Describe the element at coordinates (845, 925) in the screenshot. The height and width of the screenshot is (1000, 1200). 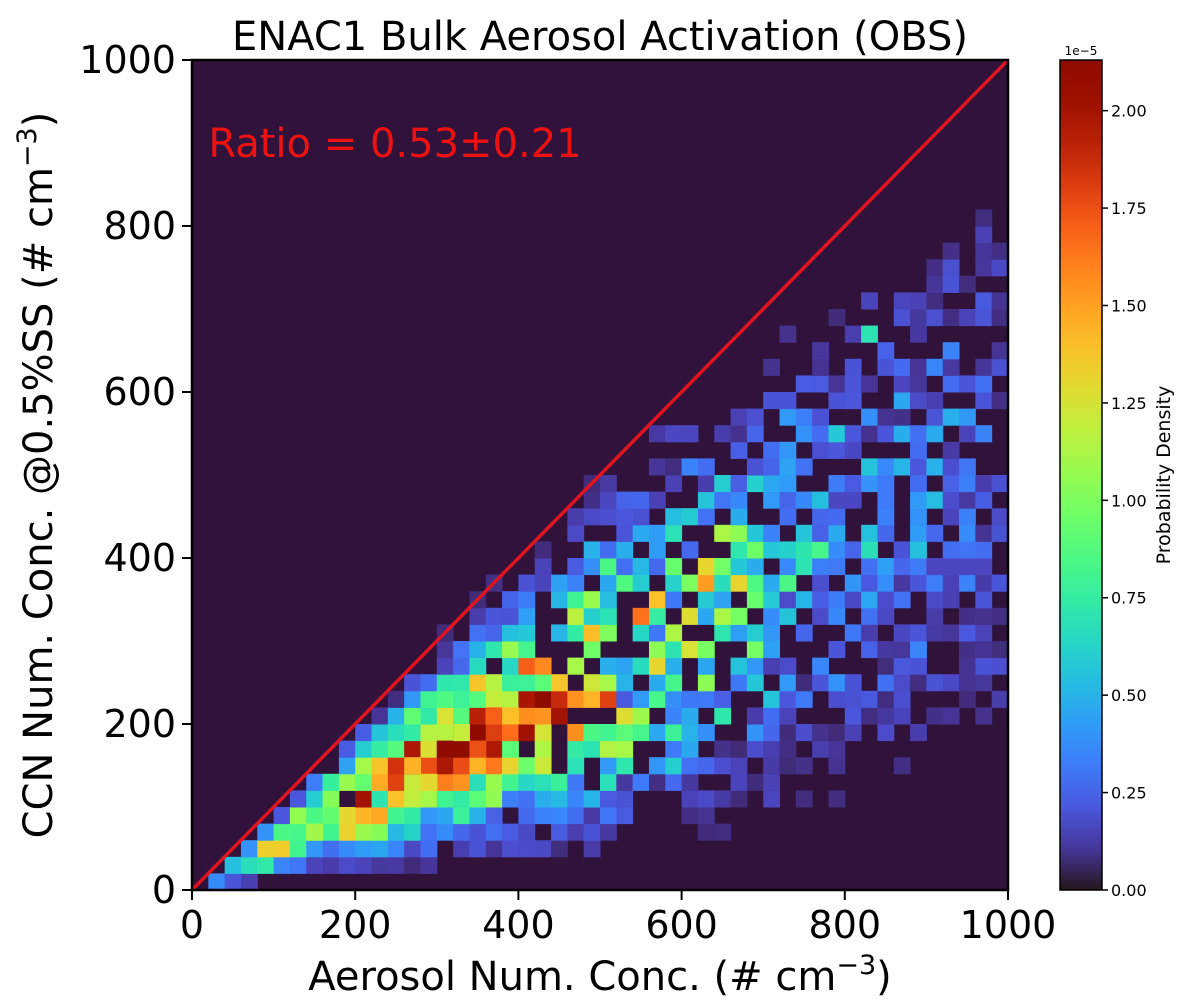
I see `x-tick-label: 800` at that location.